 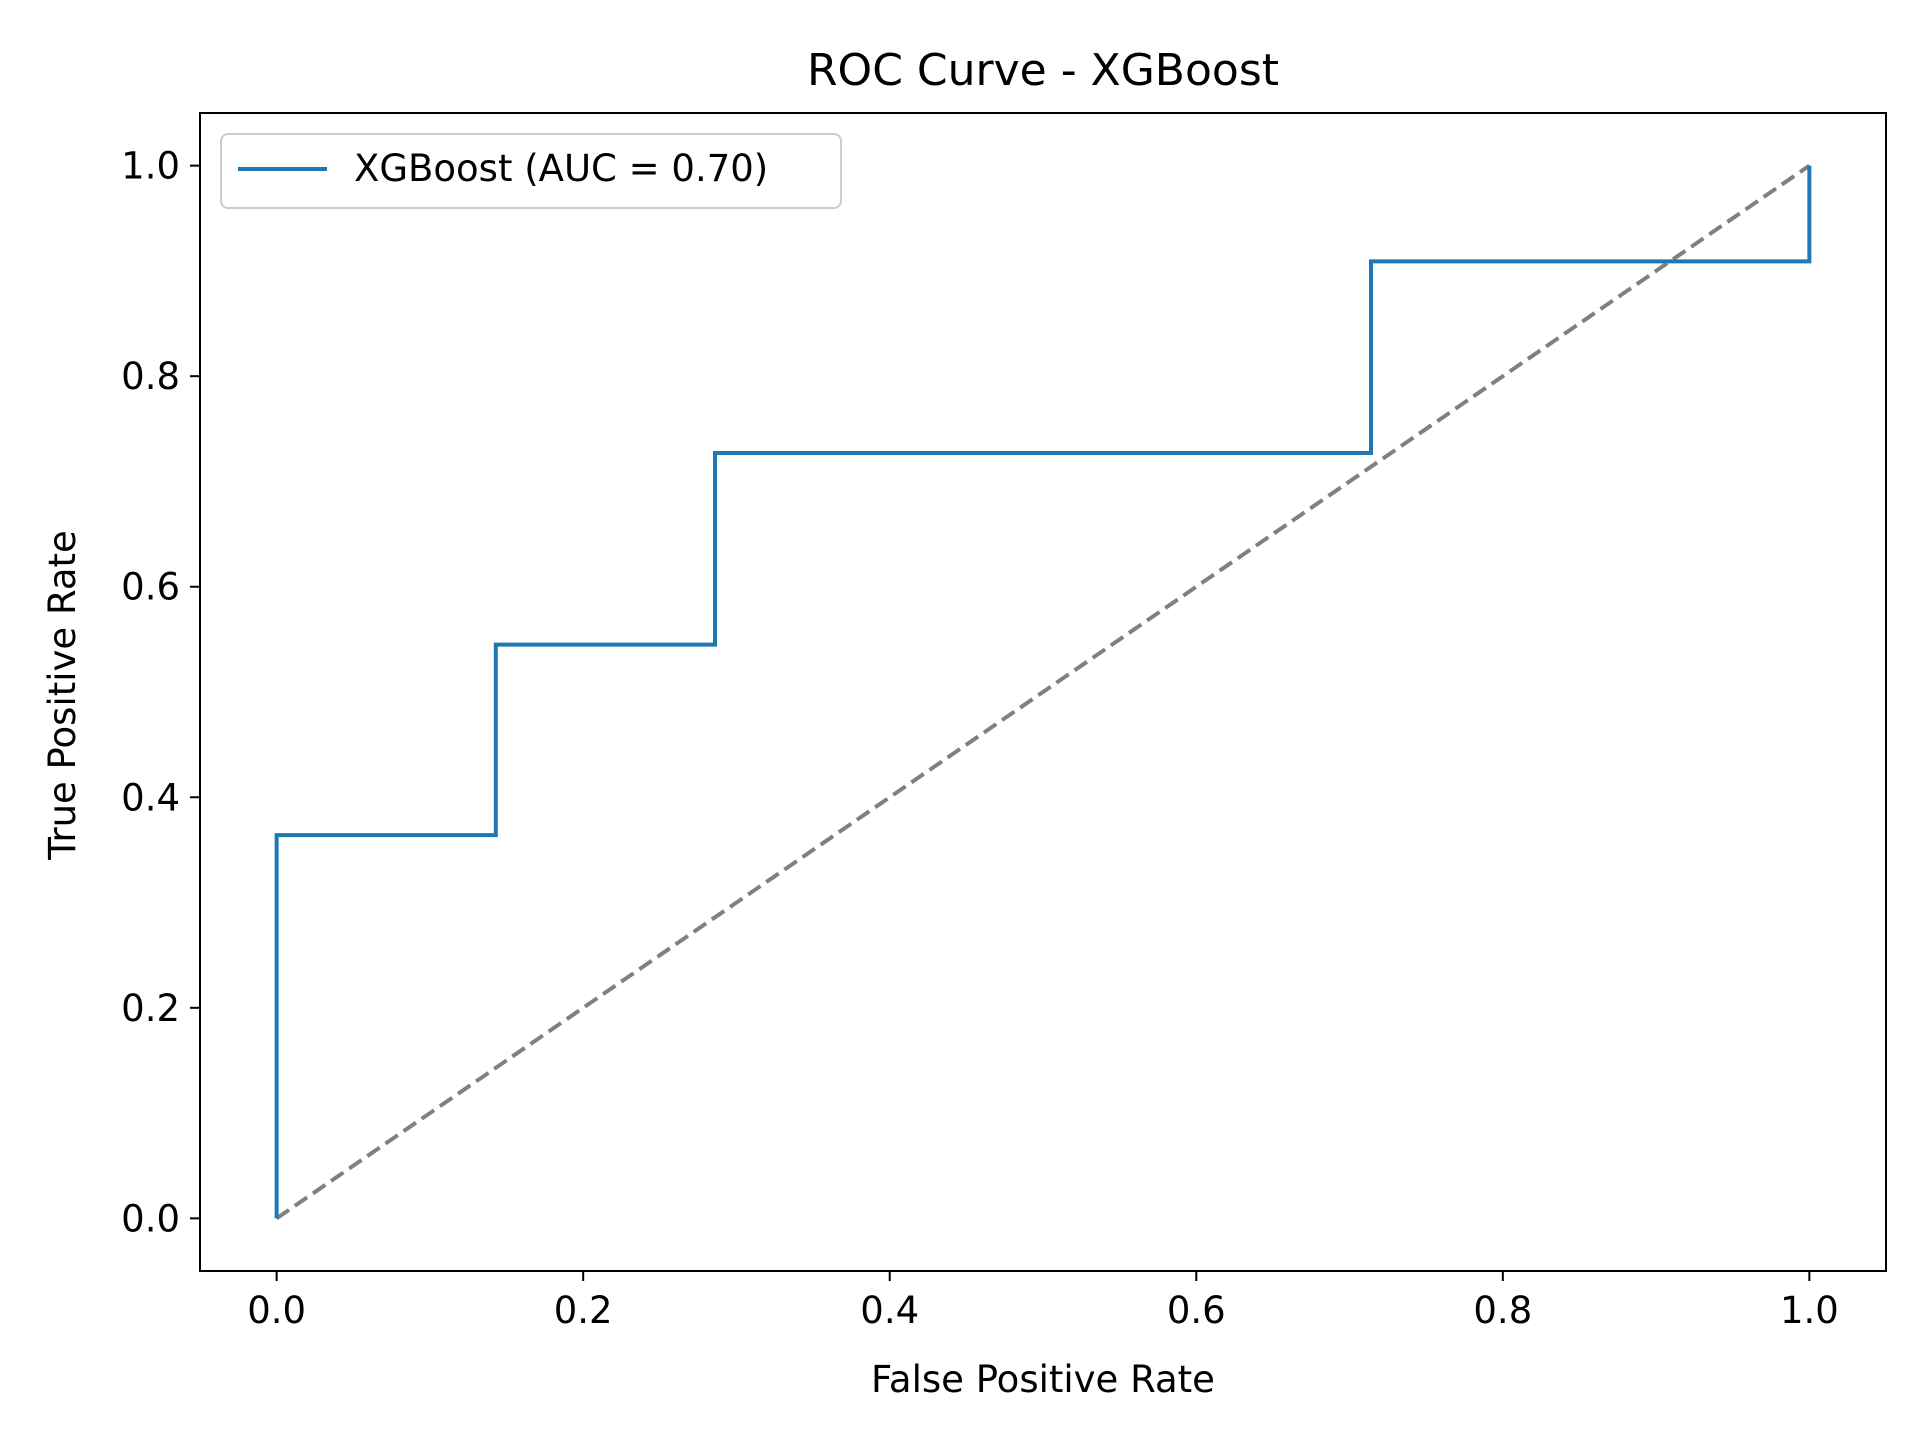 What do you see at coordinates (160, 692) in the screenshot?
I see `y-axis-ticks: 0.0 0.2 0.4 0.6 0.8 1.0` at bounding box center [160, 692].